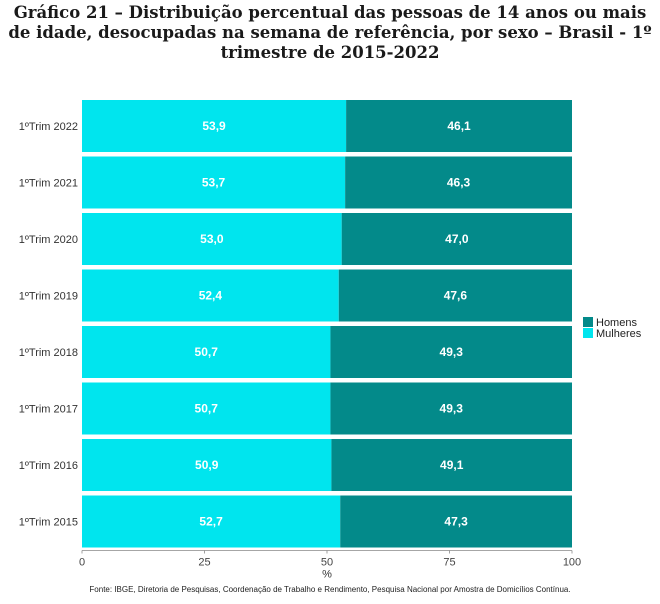 The height and width of the screenshot is (604, 660). I want to click on y-tick-label: 1ºTrim 2016, so click(48, 466).